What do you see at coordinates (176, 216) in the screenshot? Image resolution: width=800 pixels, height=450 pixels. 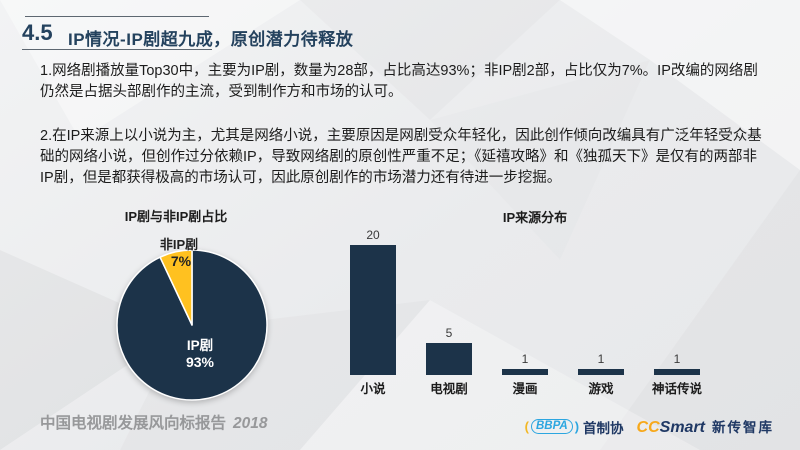 I see `pie-chart-title: IP剧与非IP剧占比` at bounding box center [176, 216].